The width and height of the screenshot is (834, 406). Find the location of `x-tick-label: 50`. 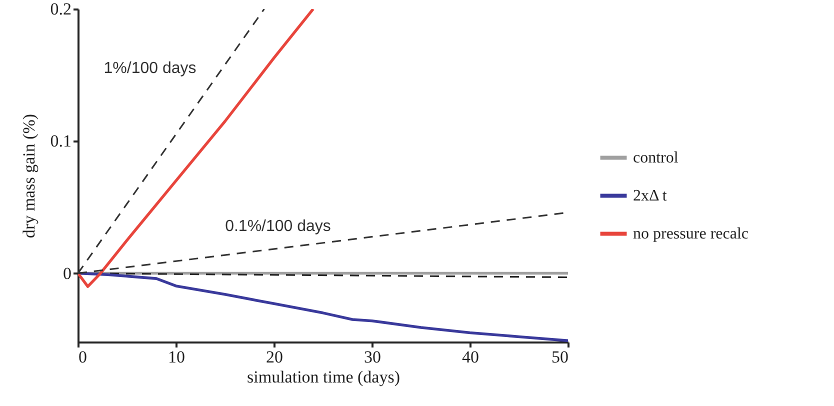

x-tick-label: 50 is located at coordinates (560, 357).